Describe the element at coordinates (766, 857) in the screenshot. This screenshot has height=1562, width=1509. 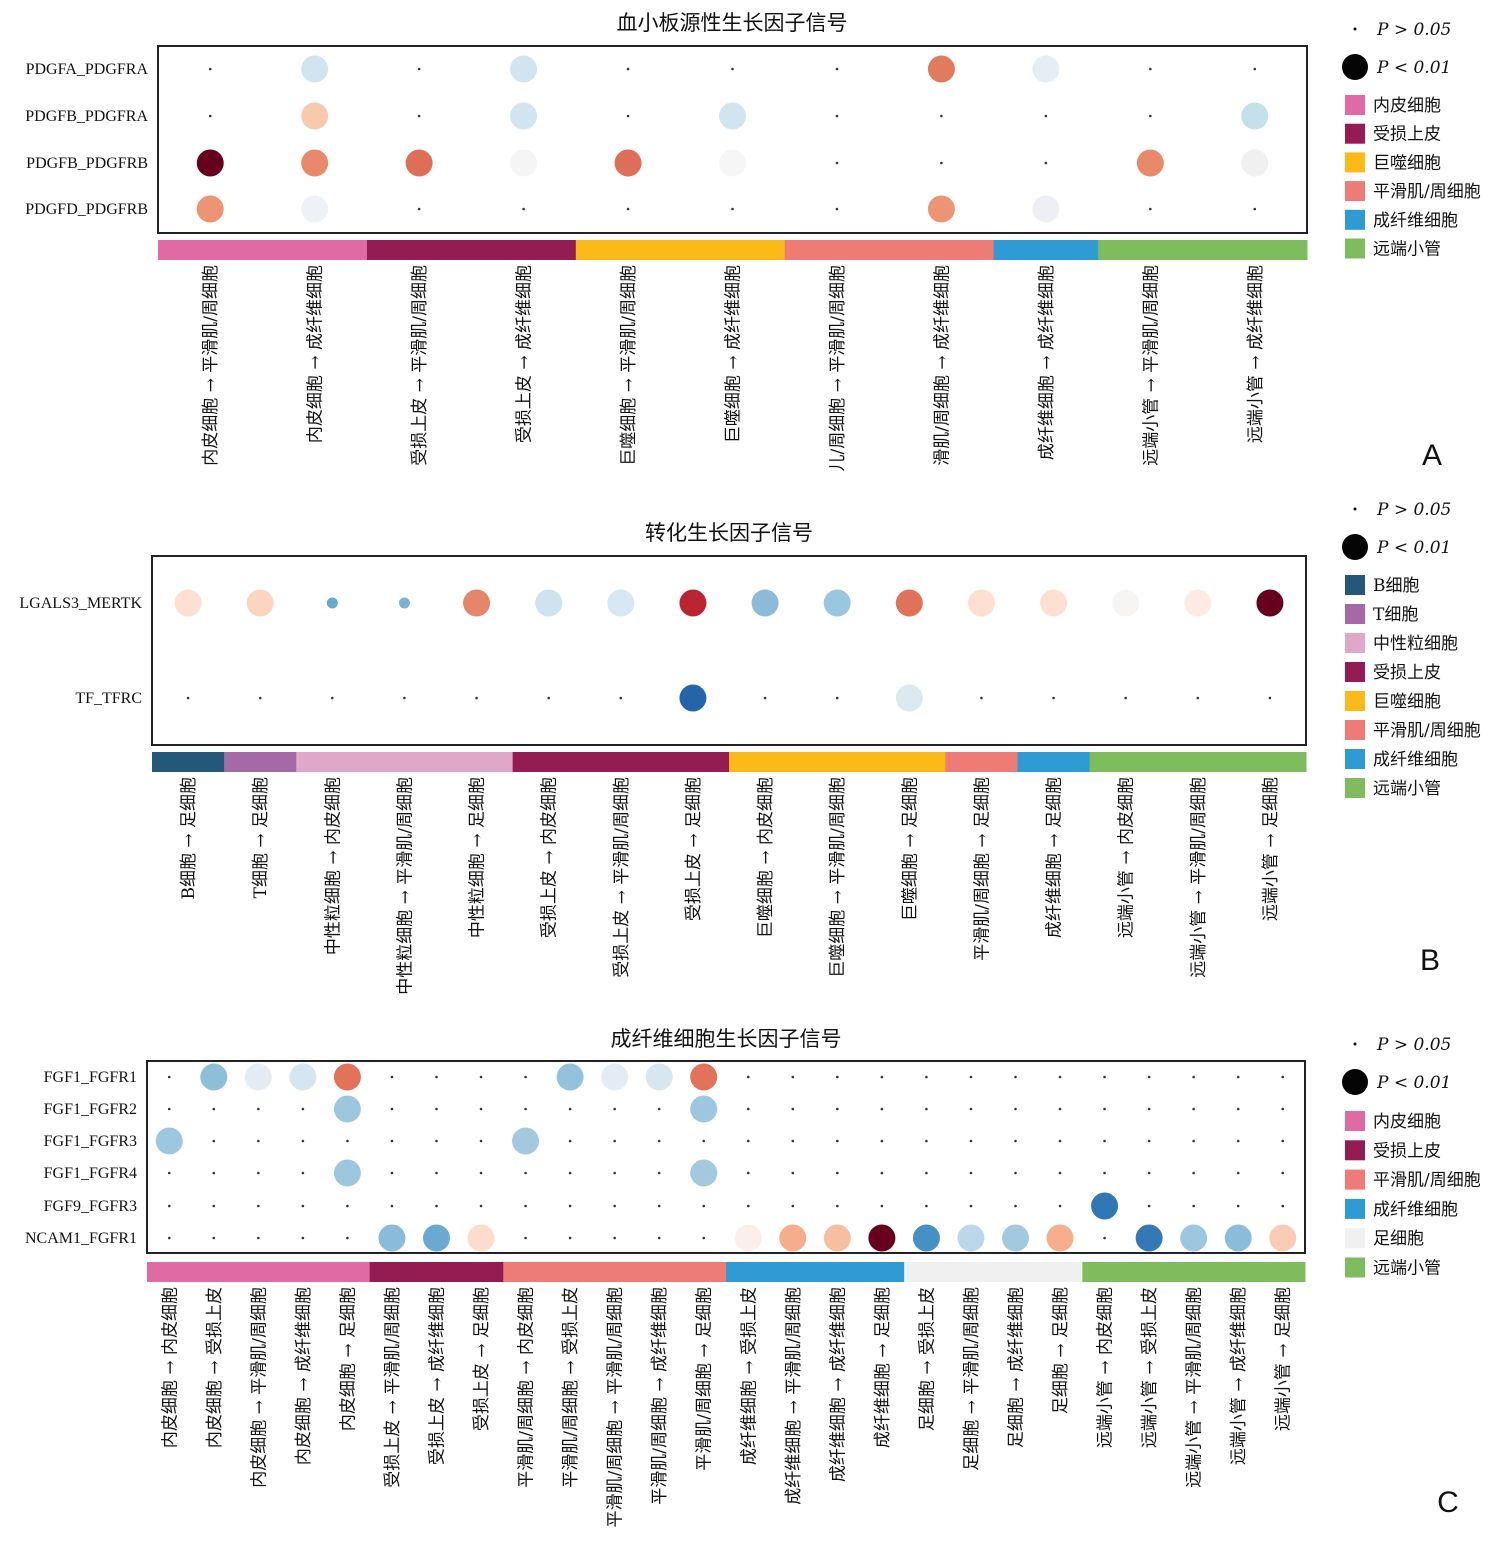
I see `column-label: 巨噬细胞 → 内皮细胞` at that location.